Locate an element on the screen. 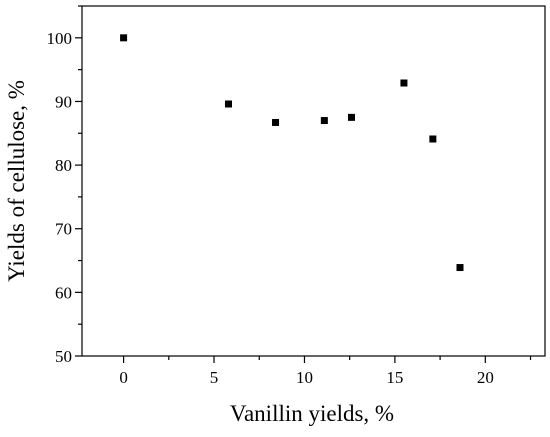 Image resolution: width=550 pixels, height=437 pixels. y-tick-label: 90 is located at coordinates (63, 101).